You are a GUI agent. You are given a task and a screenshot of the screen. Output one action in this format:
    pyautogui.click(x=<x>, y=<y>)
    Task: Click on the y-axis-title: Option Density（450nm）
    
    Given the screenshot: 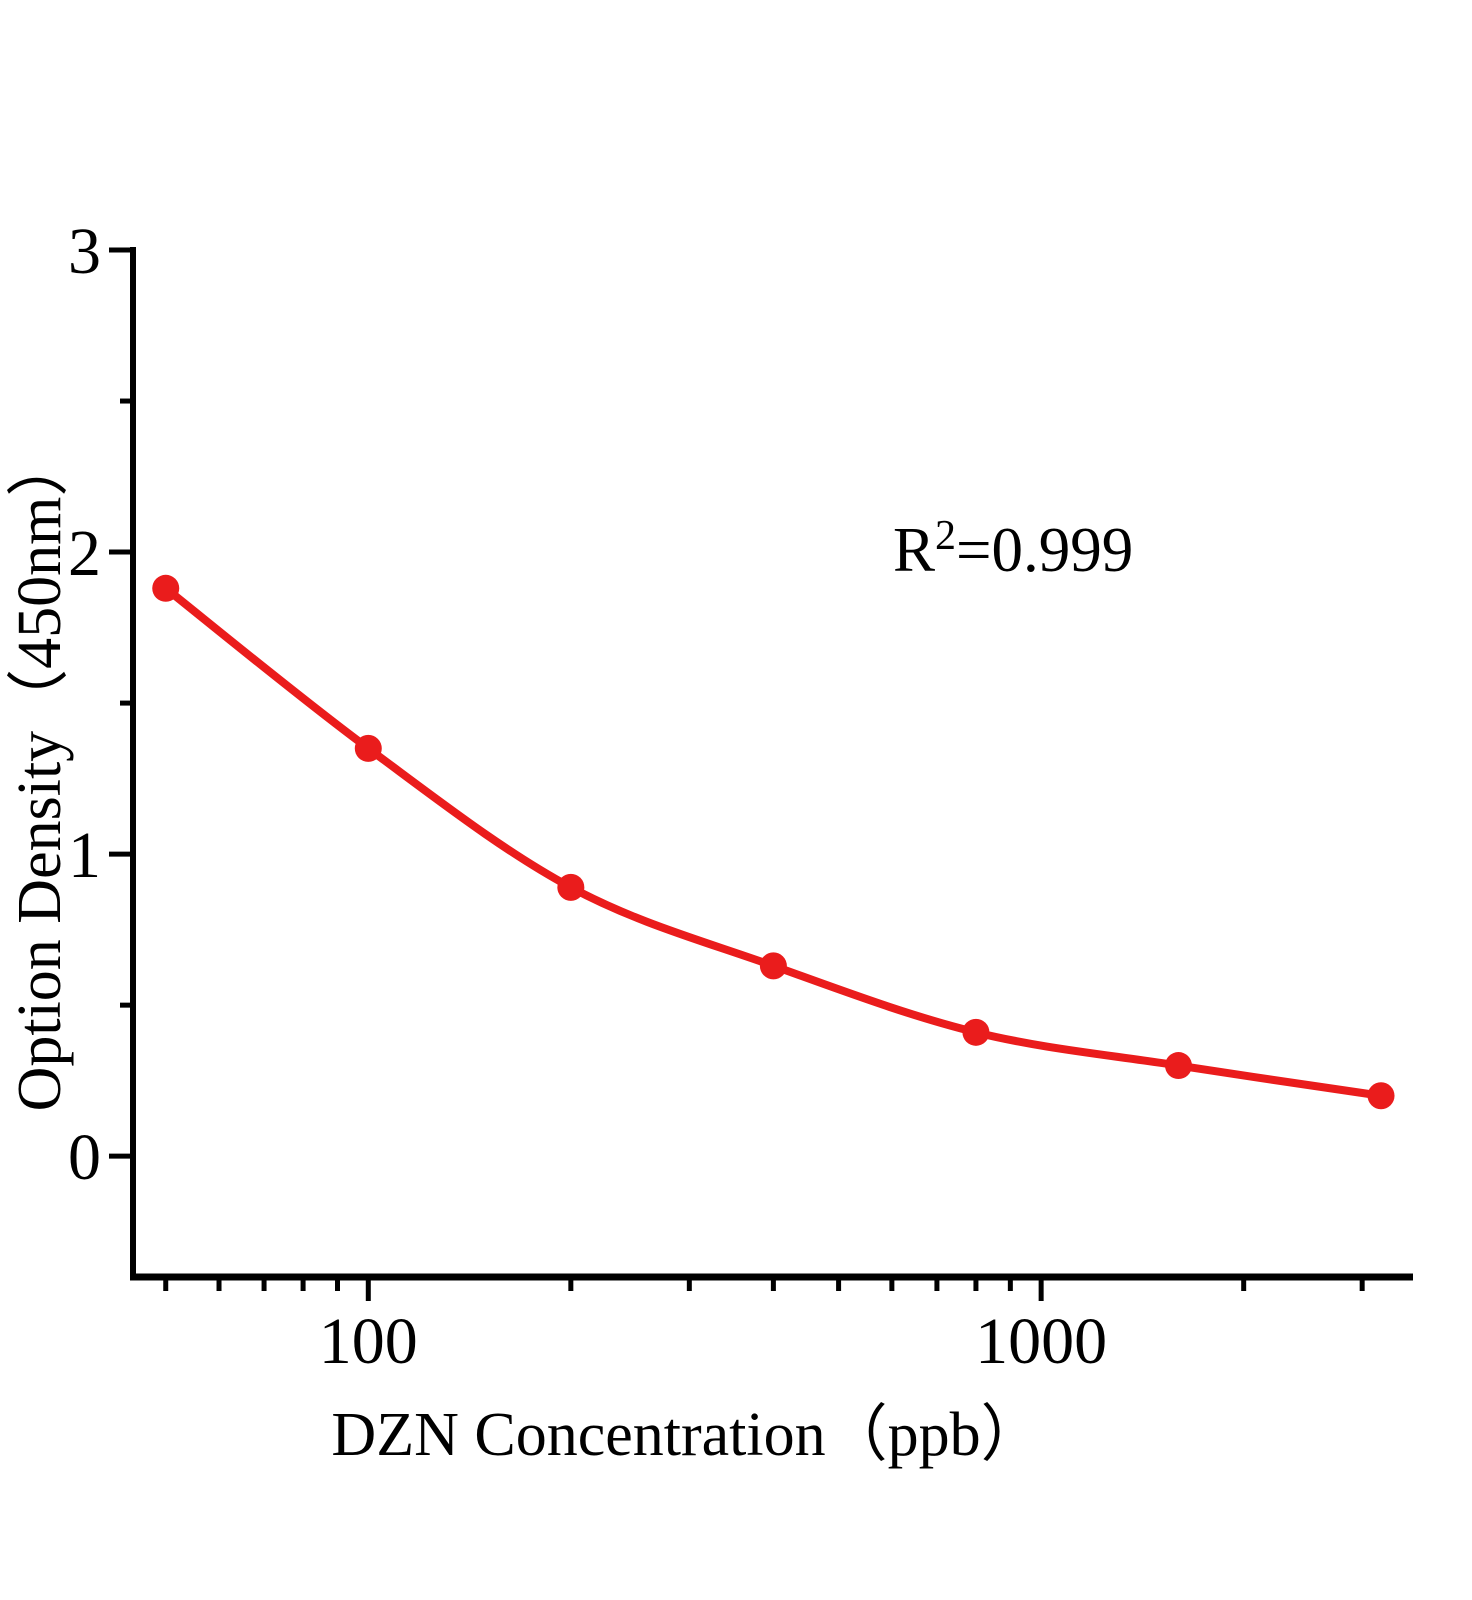 What is the action you would take?
    pyautogui.click(x=40, y=773)
    